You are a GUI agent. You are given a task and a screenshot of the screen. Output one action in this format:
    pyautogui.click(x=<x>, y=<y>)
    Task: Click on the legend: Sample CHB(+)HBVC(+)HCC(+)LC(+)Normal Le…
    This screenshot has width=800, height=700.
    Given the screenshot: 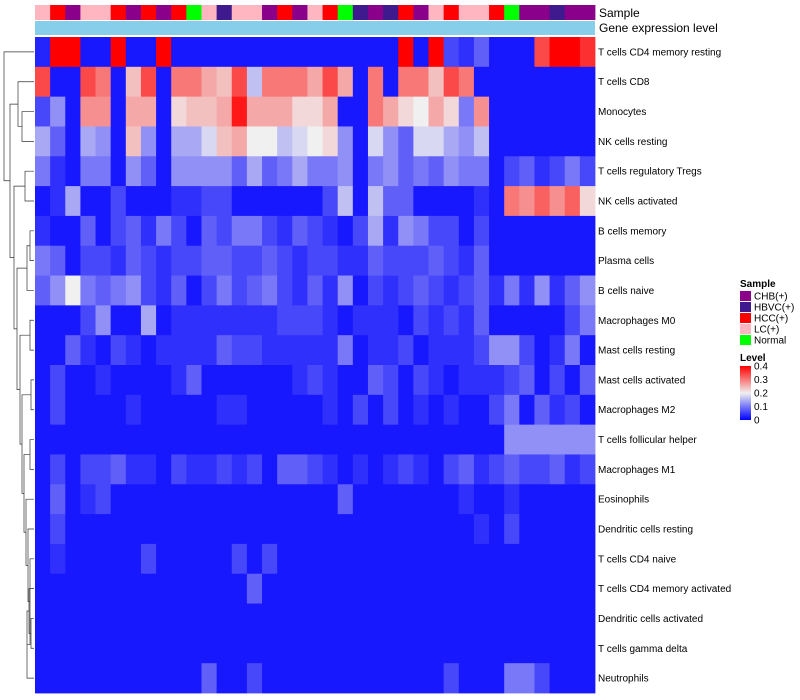 What is the action you would take?
    pyautogui.click(x=767, y=353)
    